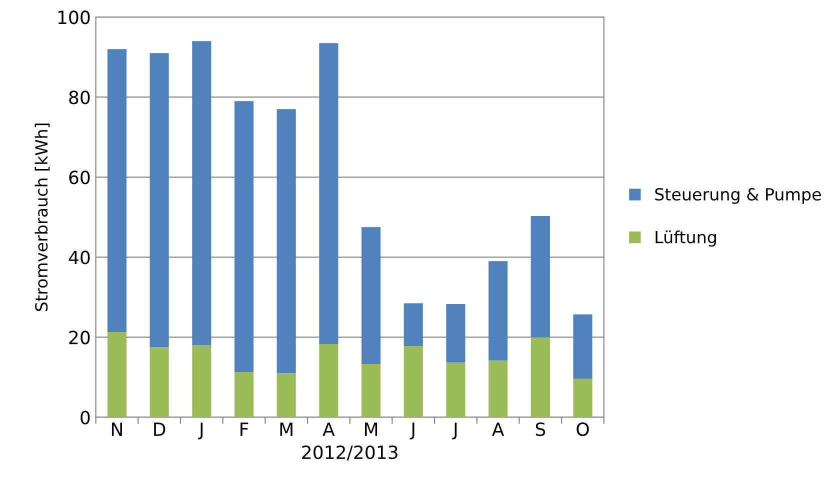 The image size is (833, 488). What do you see at coordinates (160, 429) in the screenshot?
I see `x-tick-label: D` at bounding box center [160, 429].